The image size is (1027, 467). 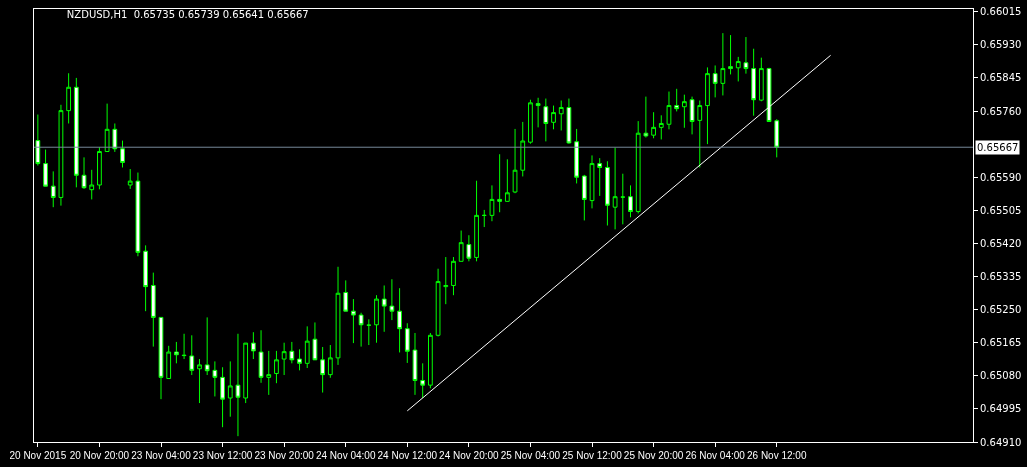 I want to click on x-tick-label: 24 Nov 12:00, so click(x=407, y=455).